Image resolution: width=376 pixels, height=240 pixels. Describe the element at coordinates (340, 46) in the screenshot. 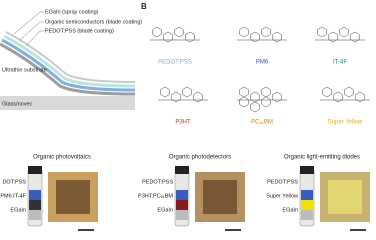

I see `molecule: IT-4F` at that location.